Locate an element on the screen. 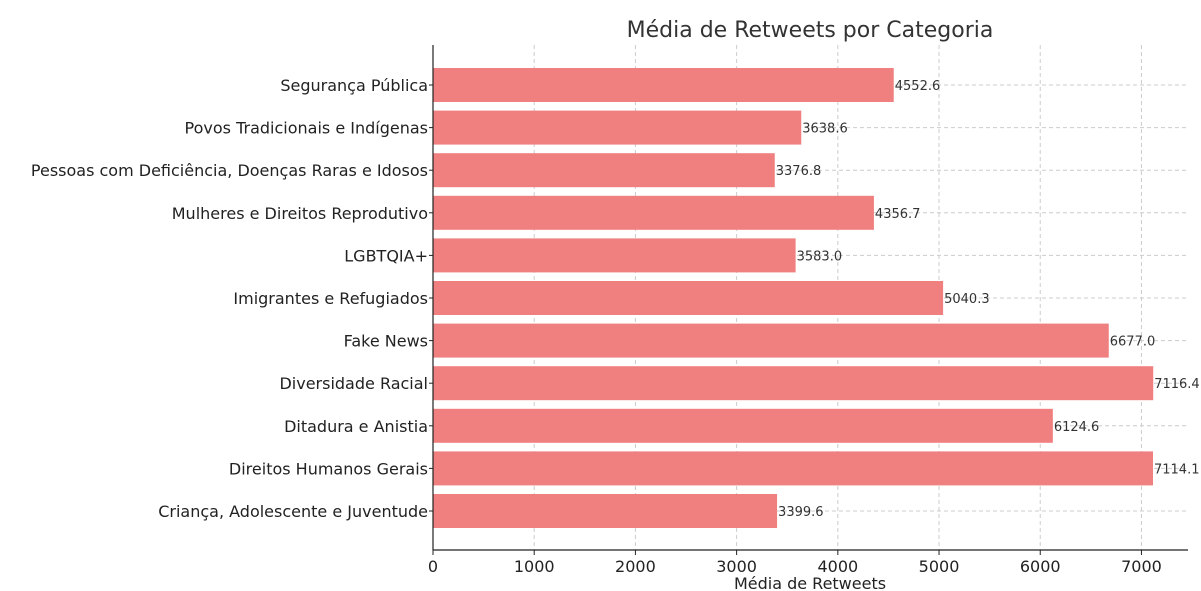  x-tick-label: 3000 is located at coordinates (736, 566).